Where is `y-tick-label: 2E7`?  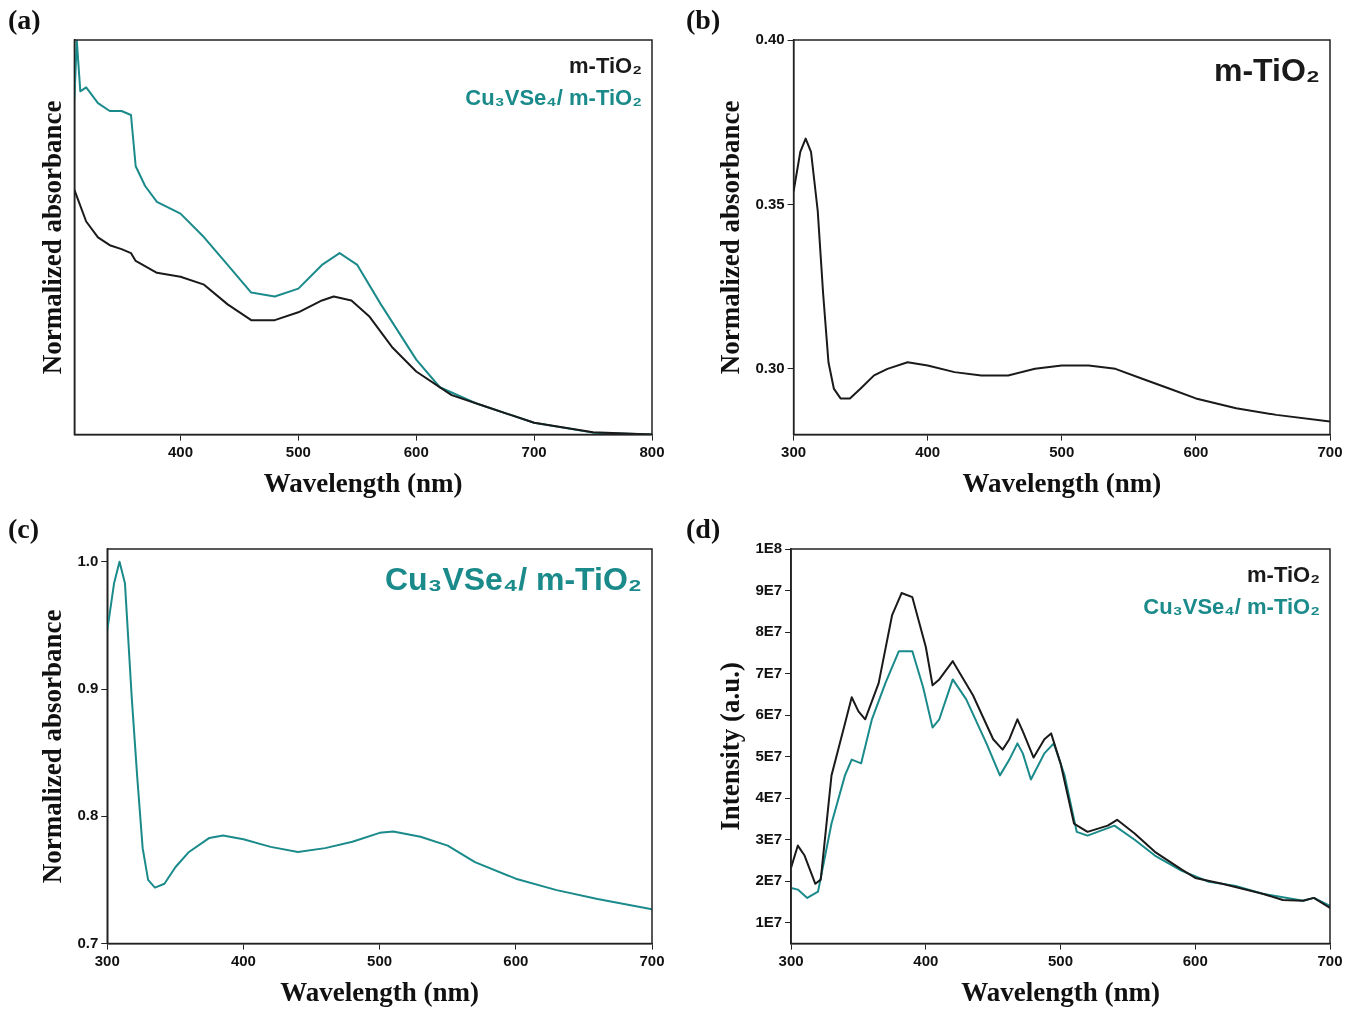
y-tick-label: 2E7 is located at coordinates (769, 880).